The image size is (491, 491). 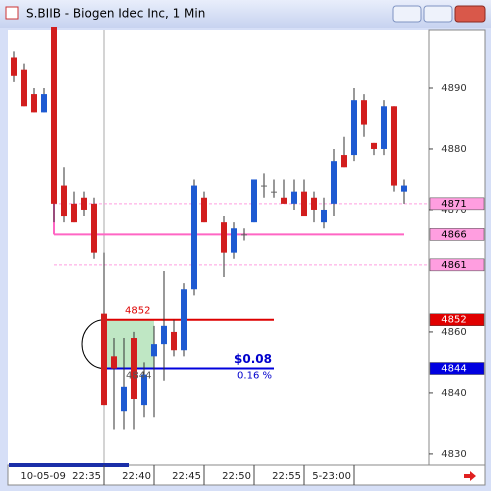 I want to click on y-tick-label: 4880, so click(x=453, y=149).